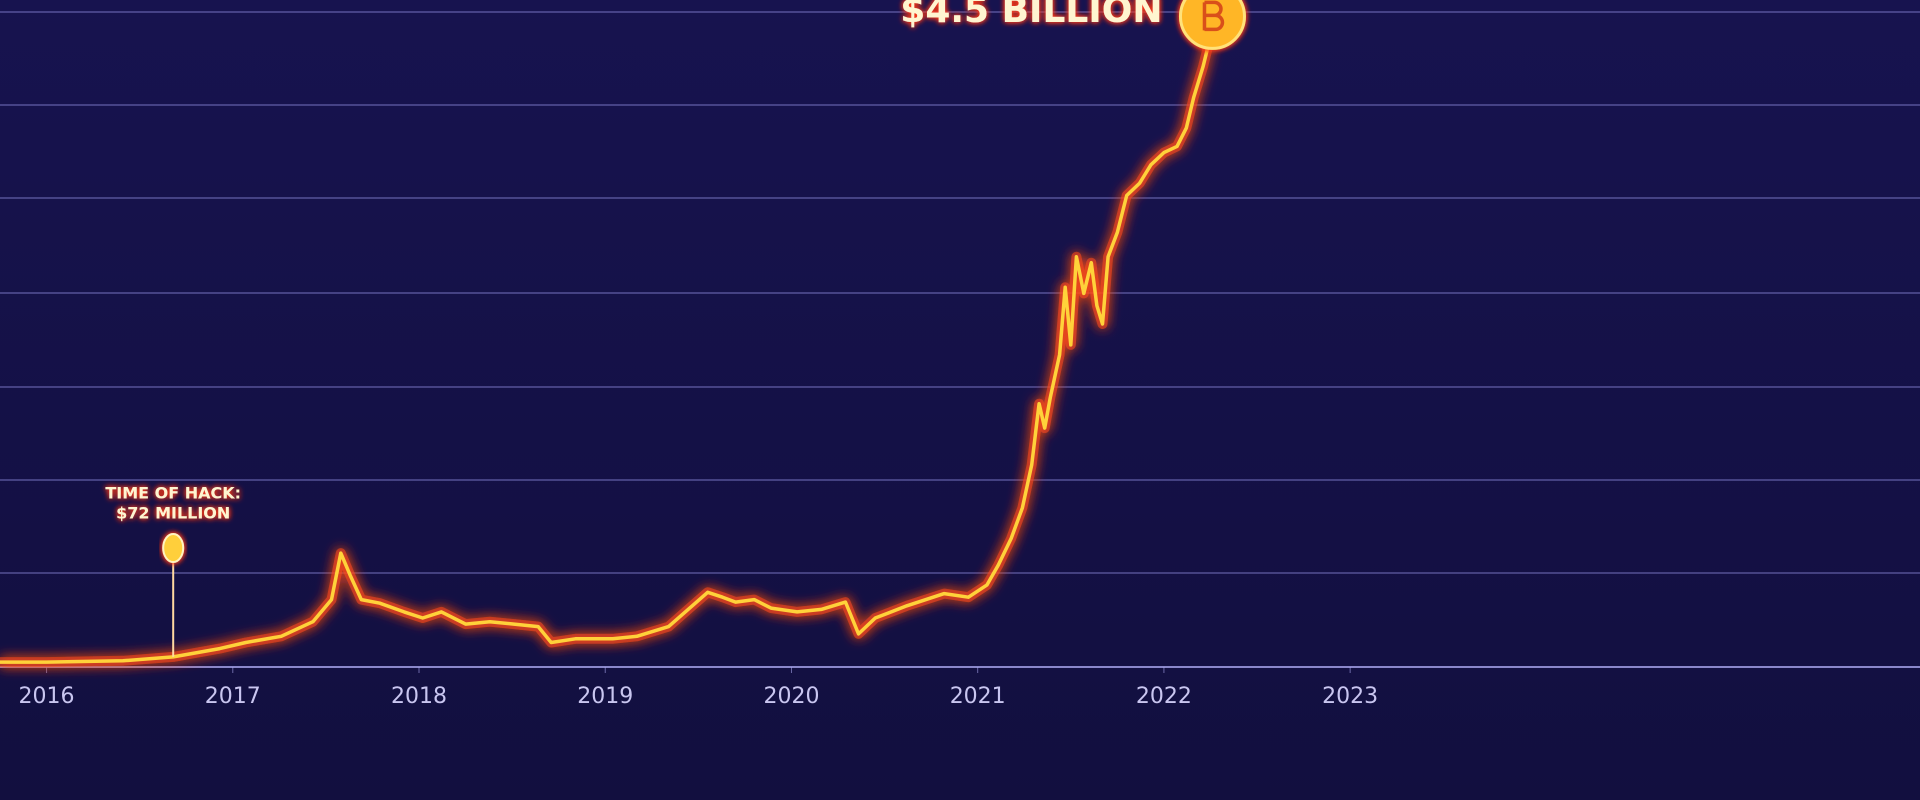 This screenshot has width=1920, height=800. What do you see at coordinates (1350, 696) in the screenshot?
I see `x-tick-label: 2023` at bounding box center [1350, 696].